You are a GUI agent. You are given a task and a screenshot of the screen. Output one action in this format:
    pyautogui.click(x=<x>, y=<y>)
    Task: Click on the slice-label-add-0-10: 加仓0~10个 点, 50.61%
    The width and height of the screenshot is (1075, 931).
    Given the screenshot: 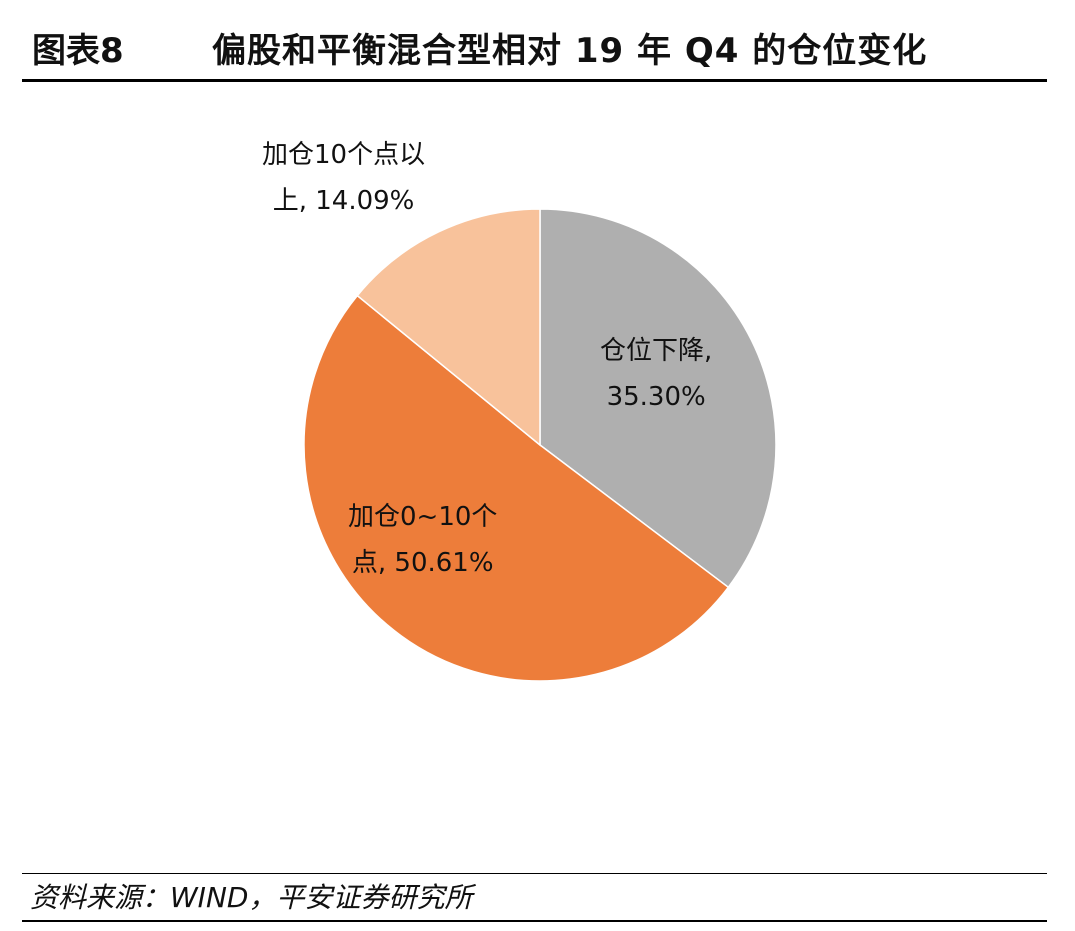 What is the action you would take?
    pyautogui.click(x=422, y=540)
    